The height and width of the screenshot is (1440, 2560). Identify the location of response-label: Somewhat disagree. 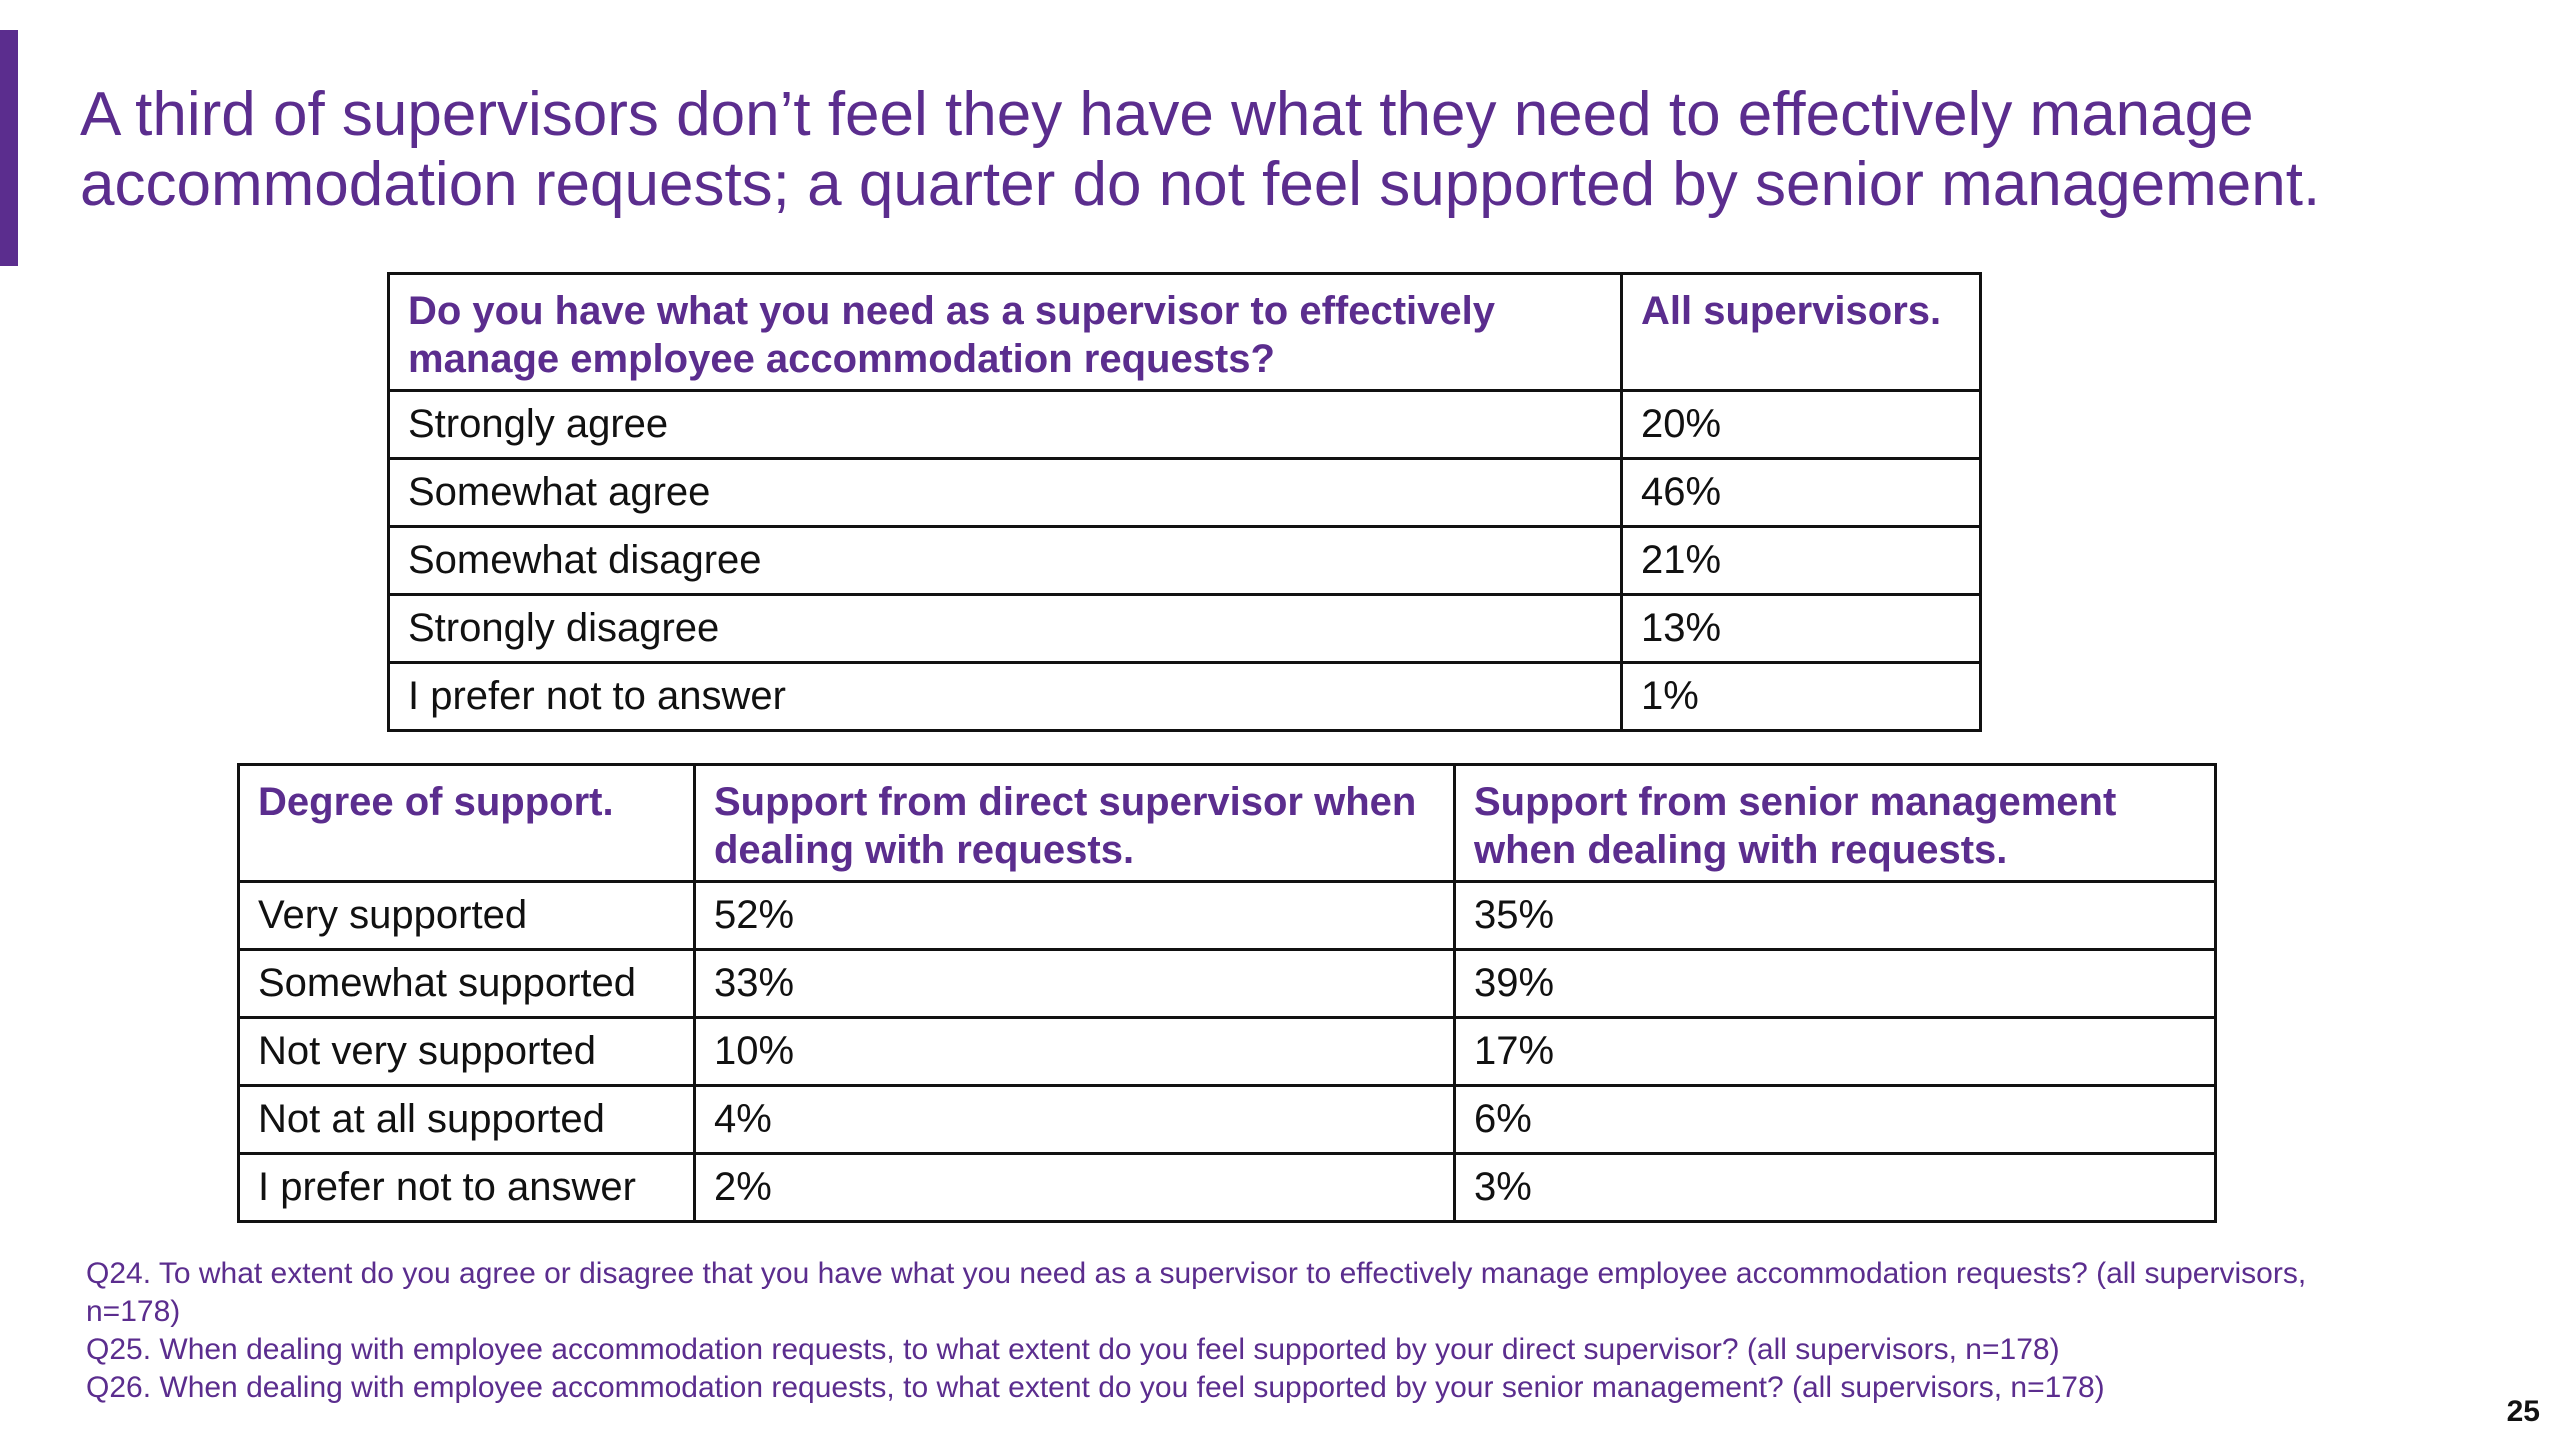
(1005, 560).